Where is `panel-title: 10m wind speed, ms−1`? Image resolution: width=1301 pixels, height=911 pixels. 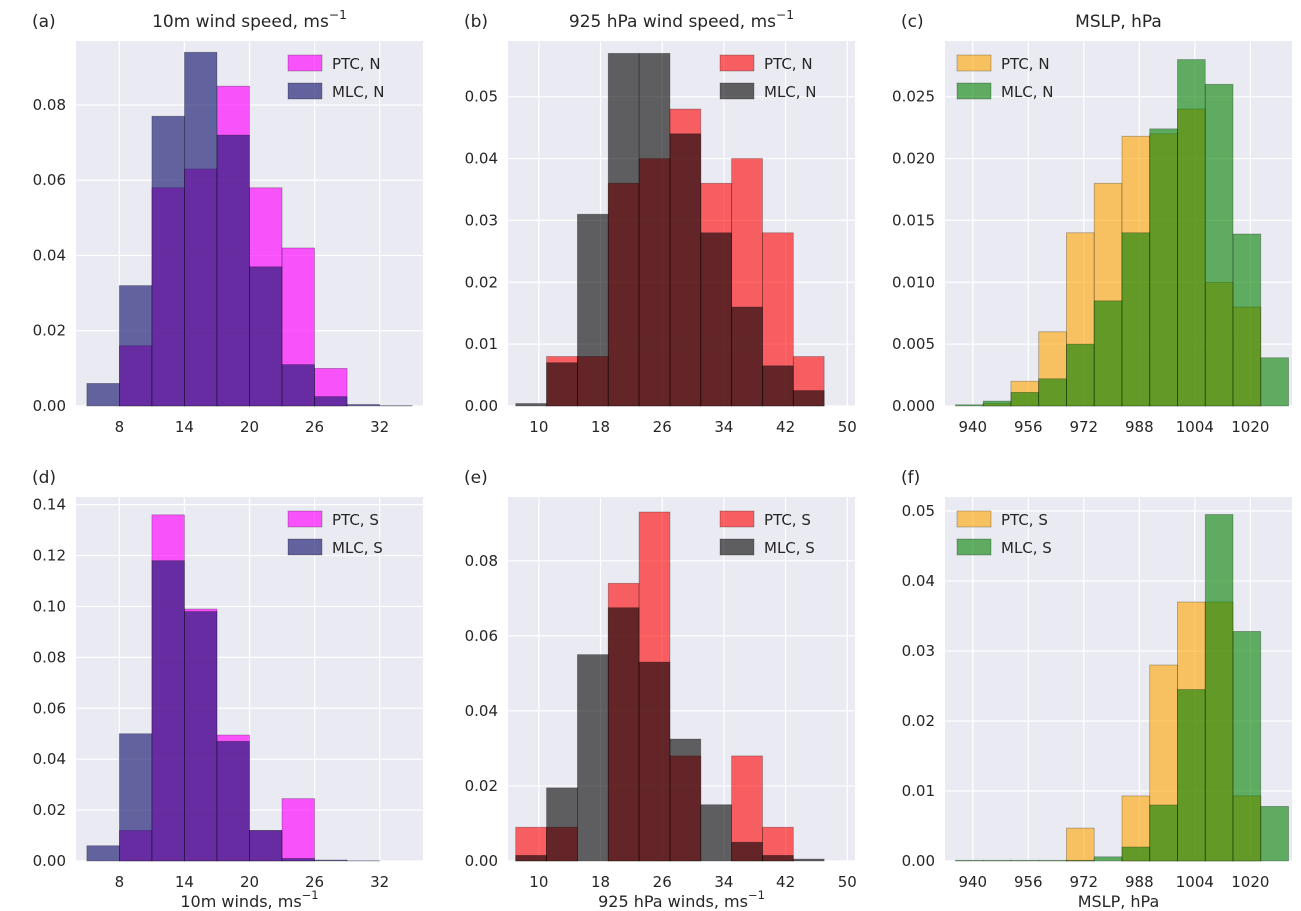 panel-title: 10m wind speed, ms−1 is located at coordinates (249, 20).